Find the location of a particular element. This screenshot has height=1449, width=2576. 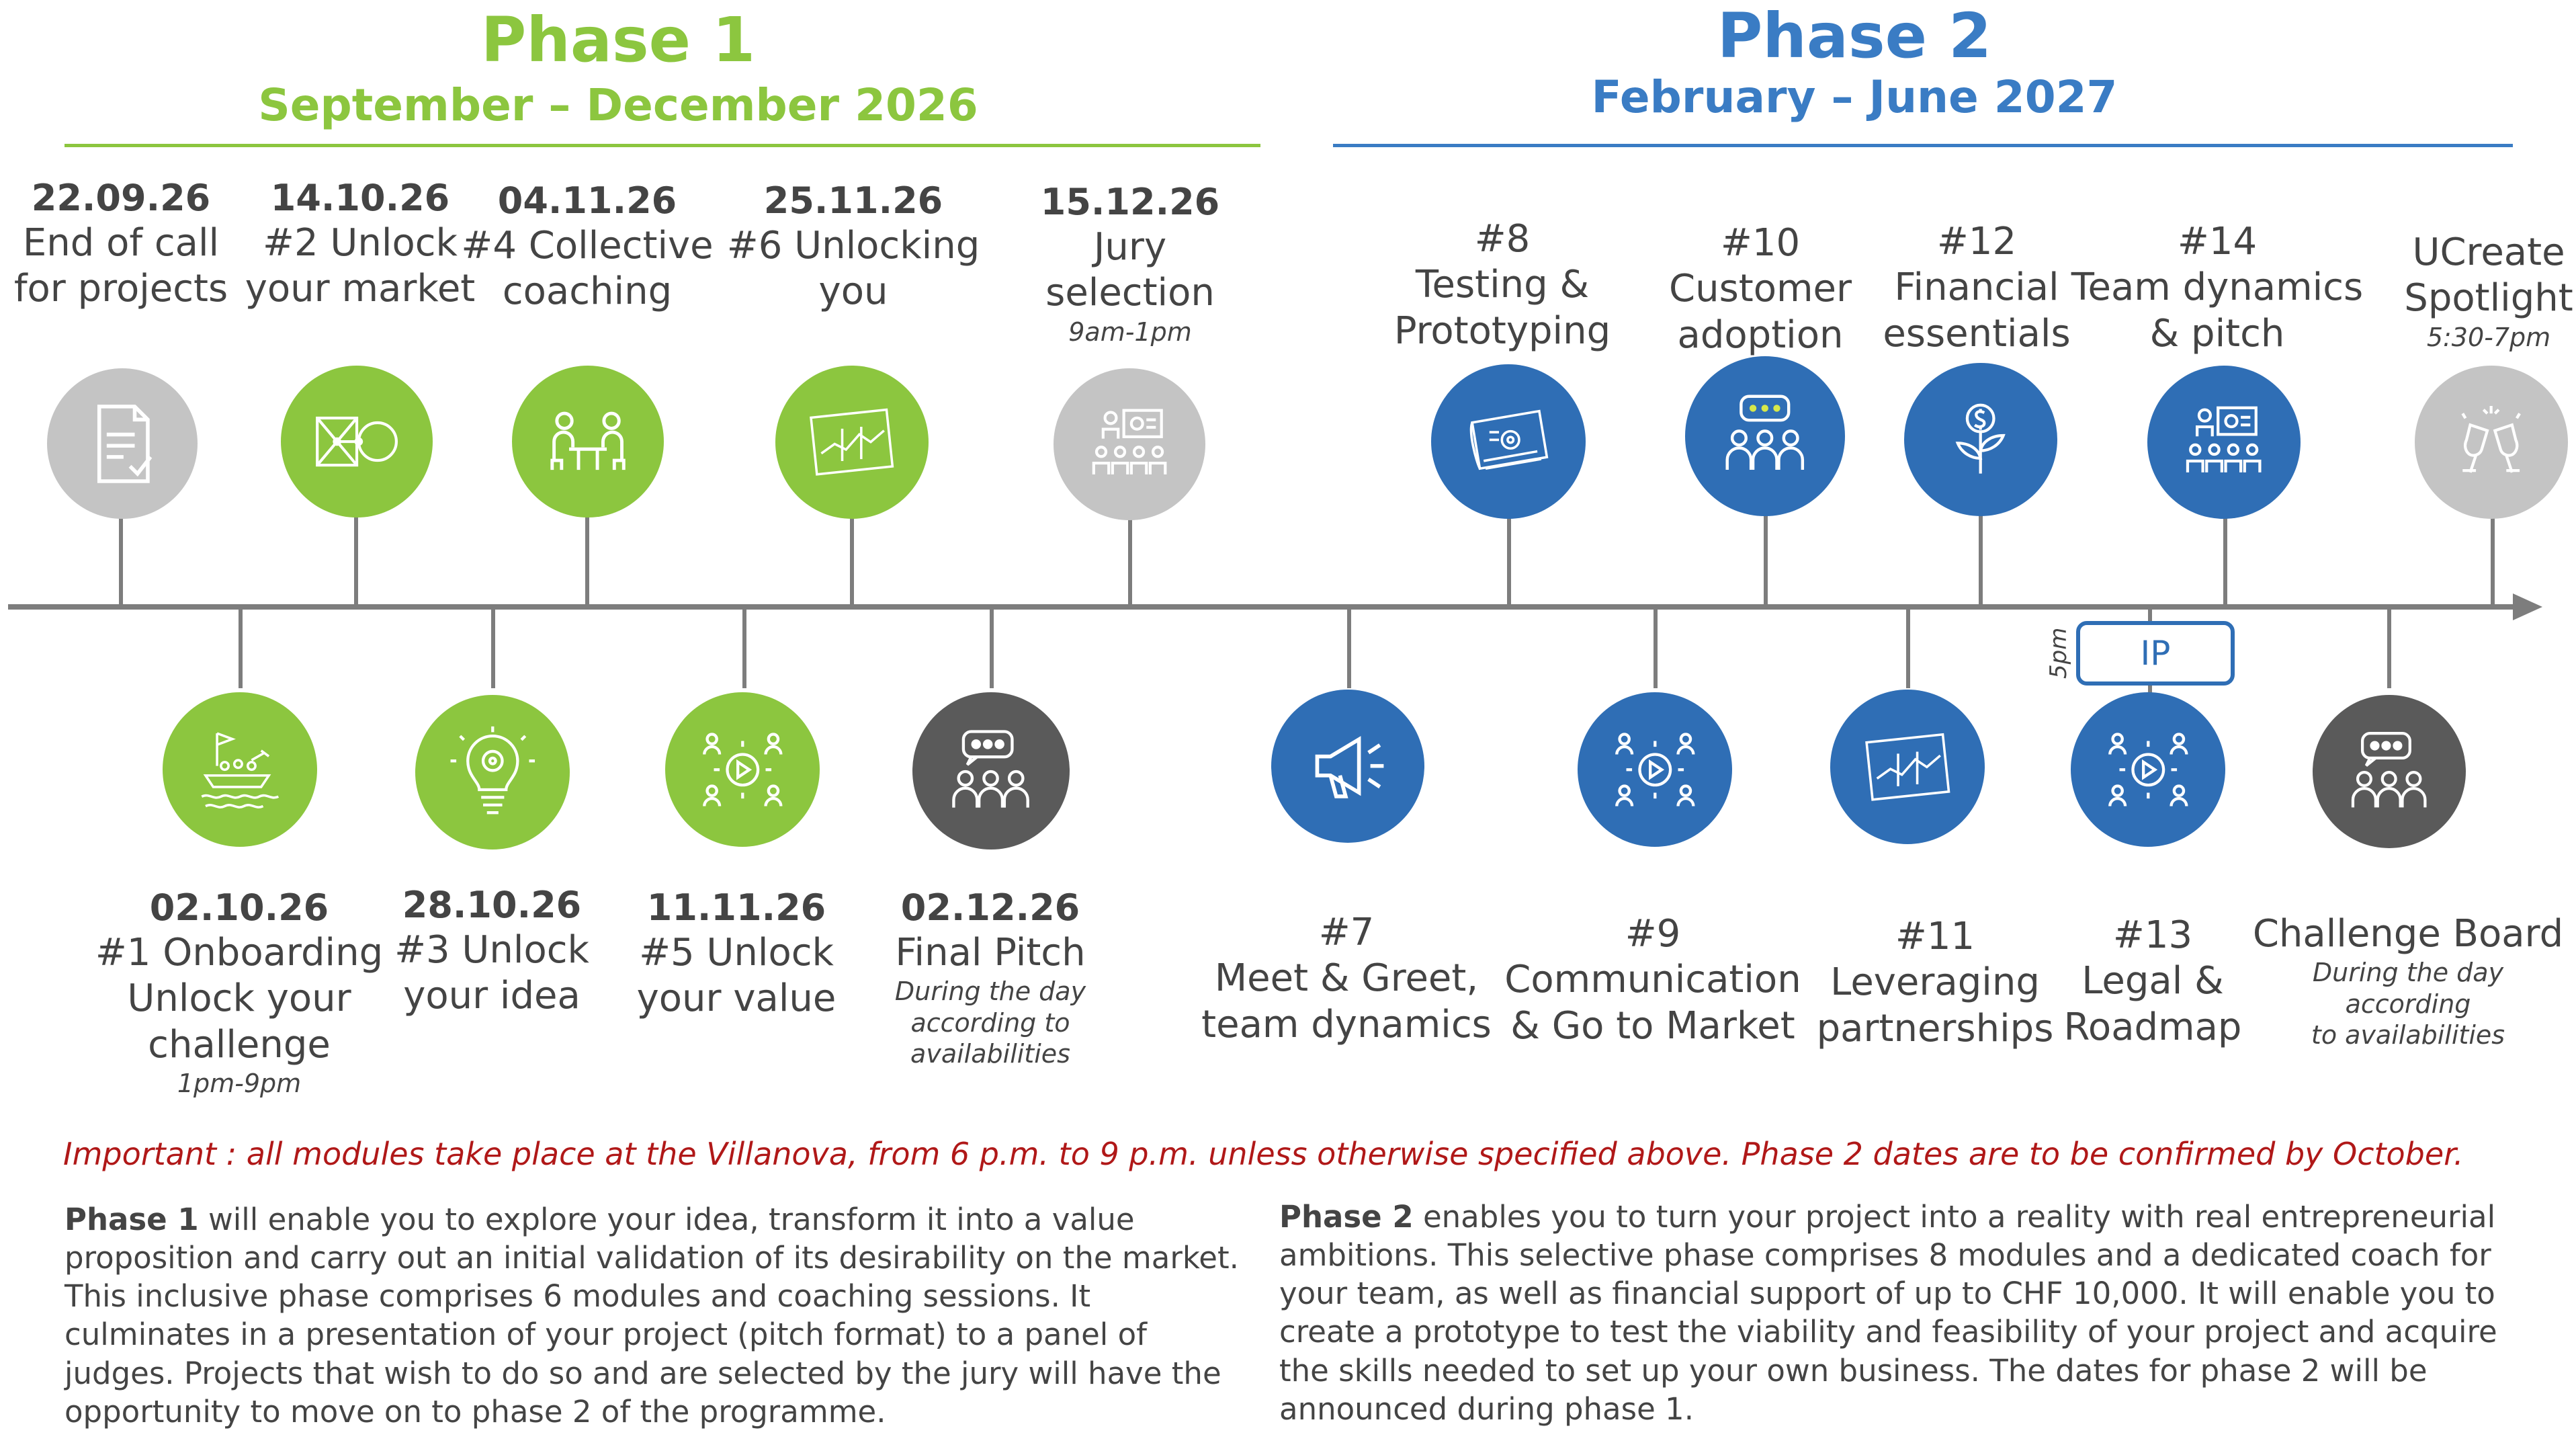

event-label-unlock-value: 11.11.26 #5 Unlock your value is located at coordinates (736, 953).